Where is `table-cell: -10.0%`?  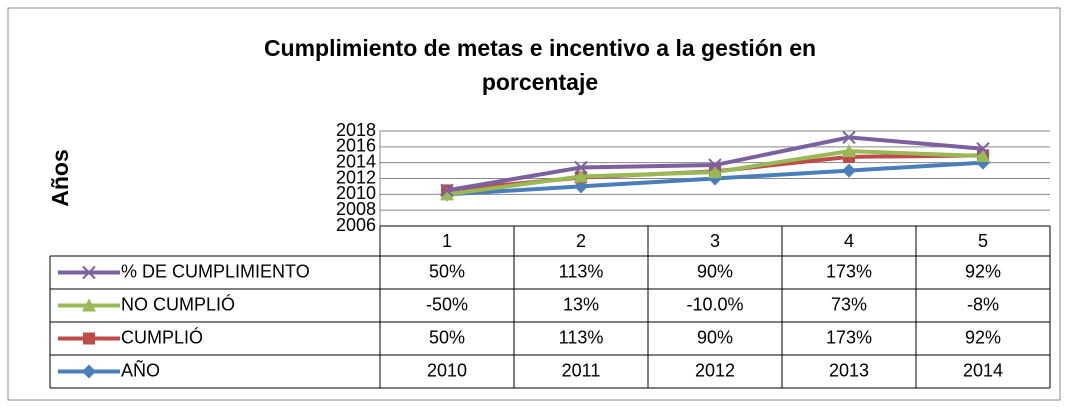 table-cell: -10.0% is located at coordinates (714, 304).